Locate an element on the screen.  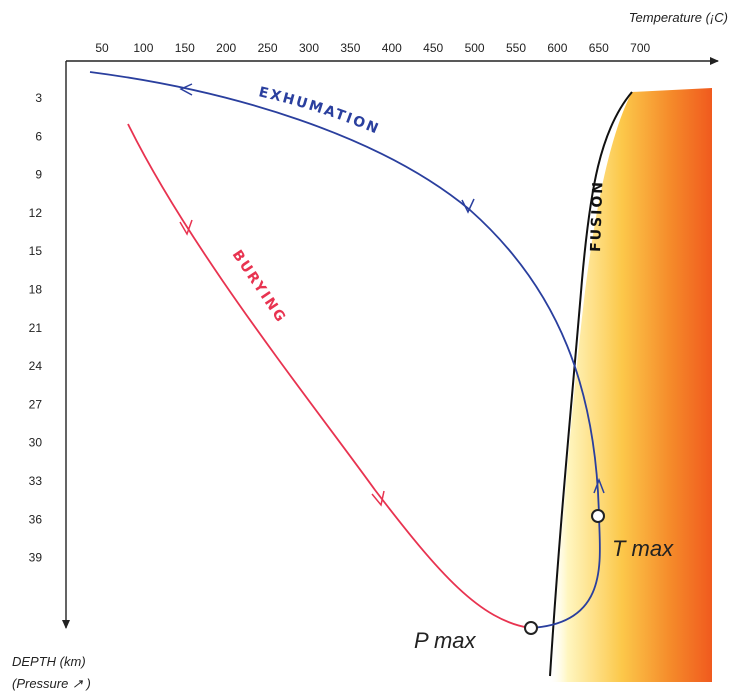
y-tick-label: 24 is located at coordinates (36, 366).